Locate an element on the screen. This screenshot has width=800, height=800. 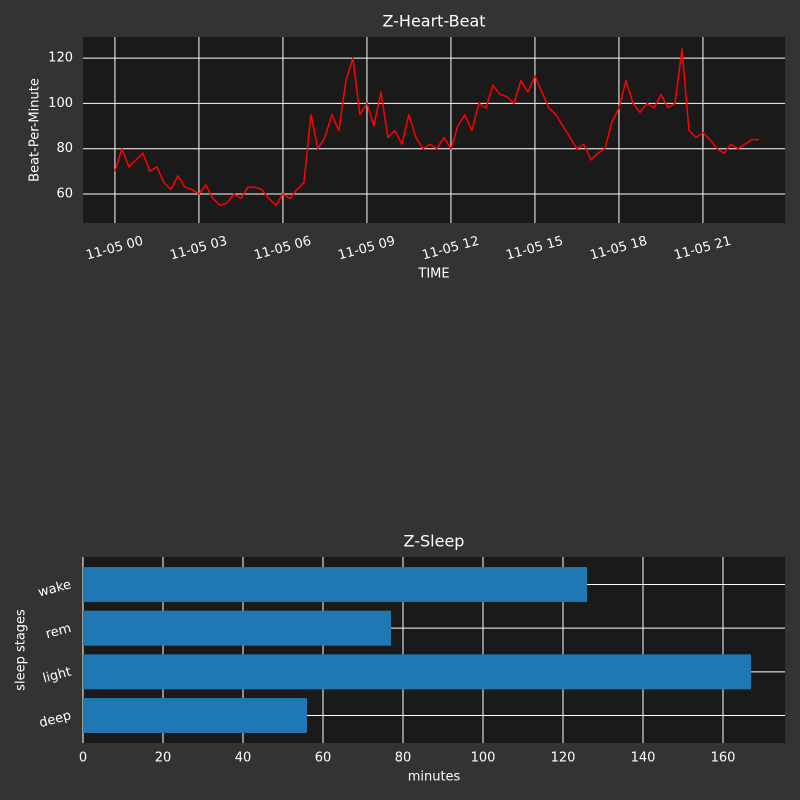
y-tick-label: 120 is located at coordinates (60, 58).